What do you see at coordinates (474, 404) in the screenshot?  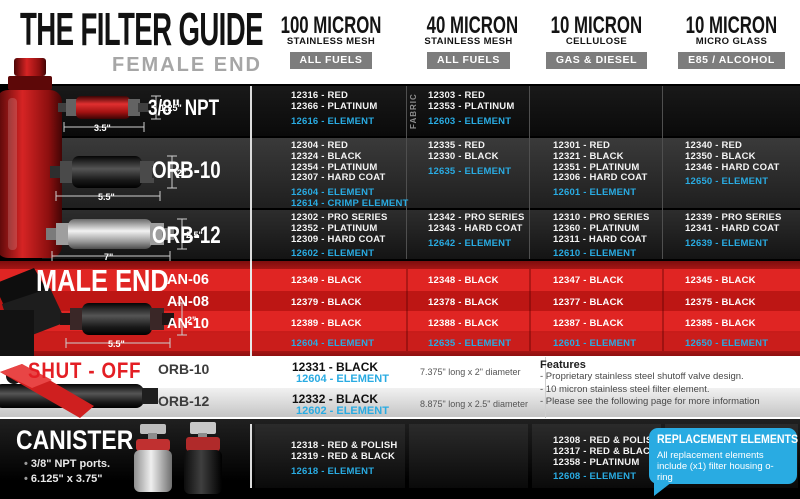 I see `size-note: 8.875" long x 2.5" diameter` at bounding box center [474, 404].